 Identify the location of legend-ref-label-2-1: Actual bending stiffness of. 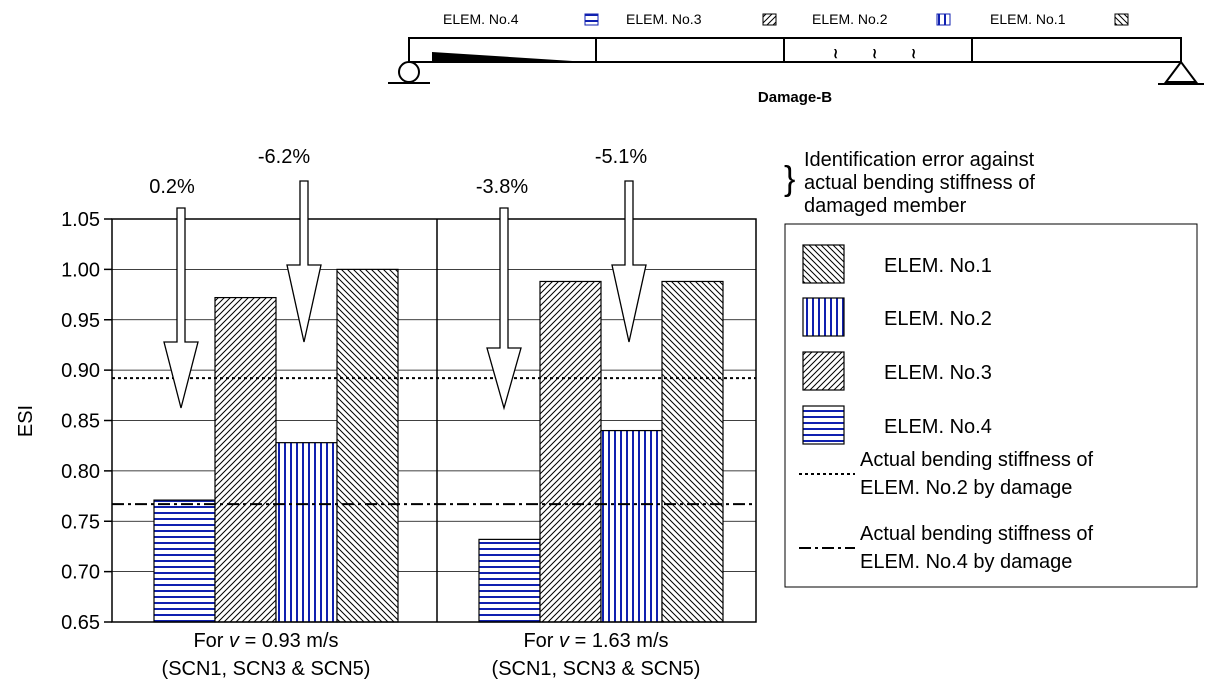
(977, 534).